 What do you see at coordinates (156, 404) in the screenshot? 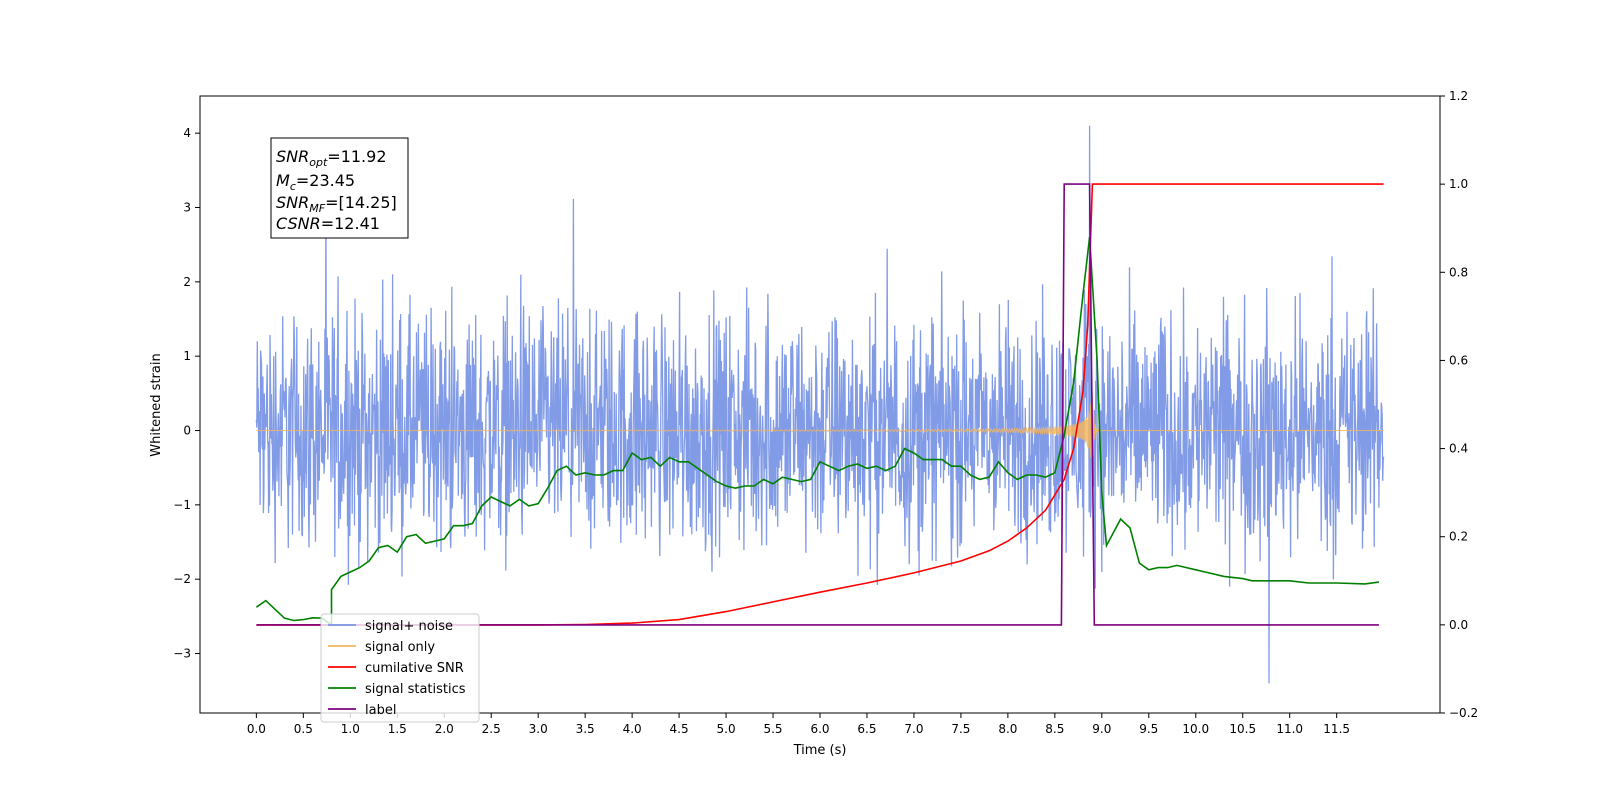
I see `y-axis-label: Whitened strain` at bounding box center [156, 404].